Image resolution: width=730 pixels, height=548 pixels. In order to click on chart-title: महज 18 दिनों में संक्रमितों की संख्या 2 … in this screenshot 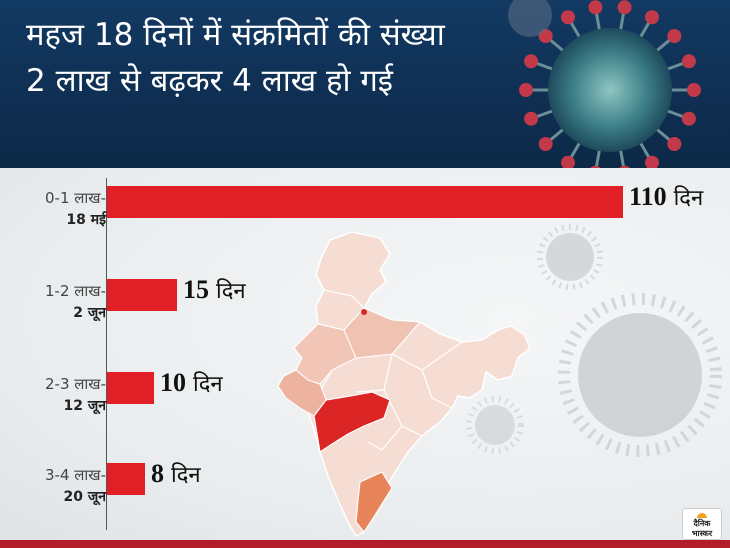, I will do `click(235, 58)`.